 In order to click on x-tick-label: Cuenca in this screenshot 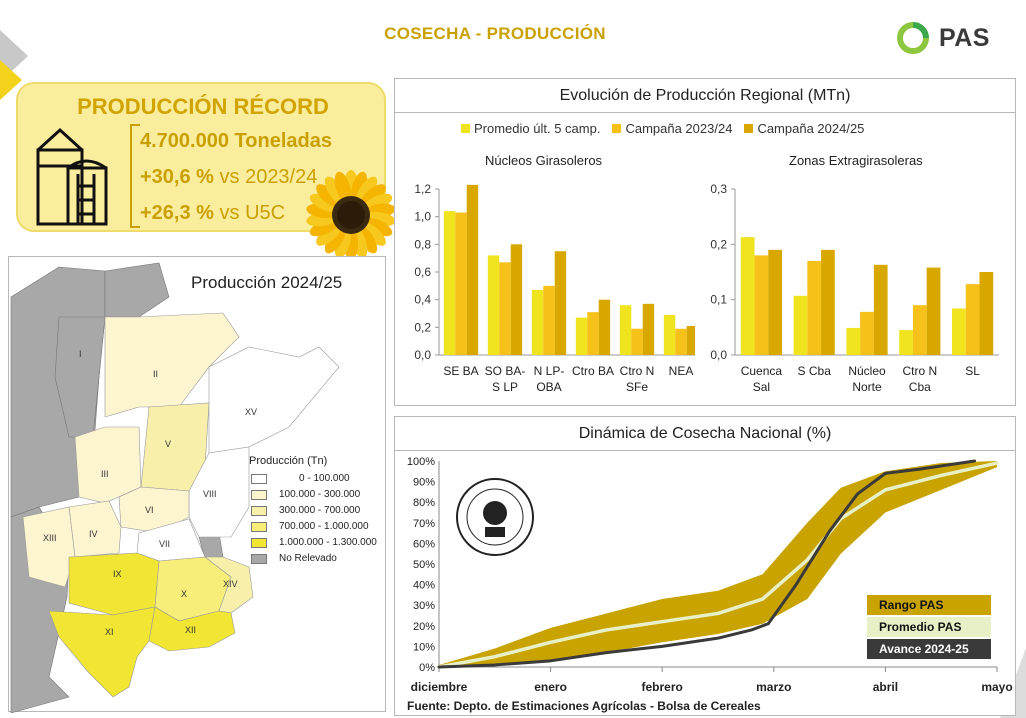, I will do `click(762, 371)`.